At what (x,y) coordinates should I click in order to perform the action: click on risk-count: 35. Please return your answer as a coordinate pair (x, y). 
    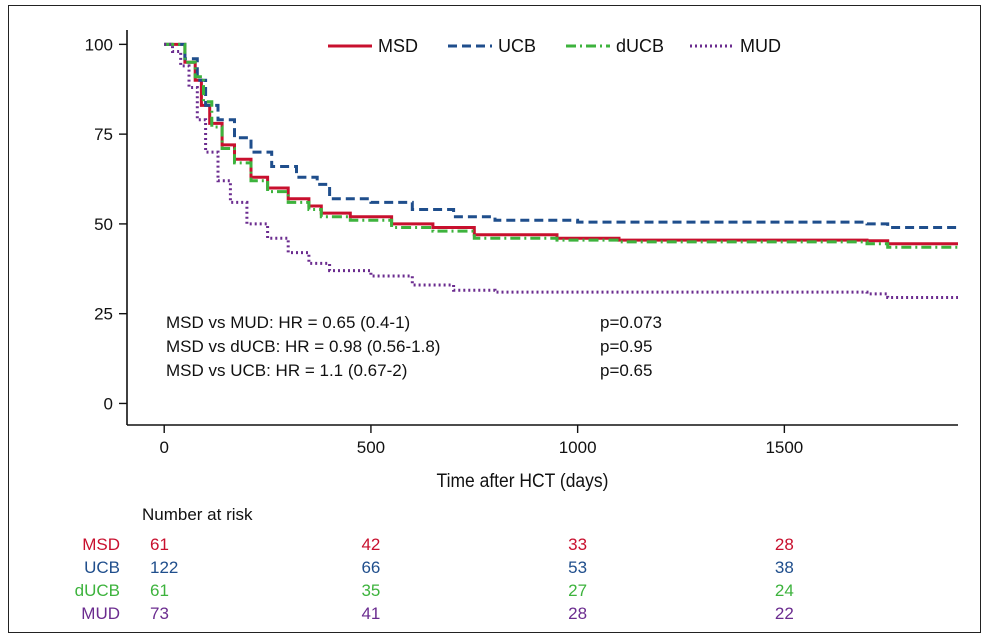
    Looking at the image, I should click on (370, 590).